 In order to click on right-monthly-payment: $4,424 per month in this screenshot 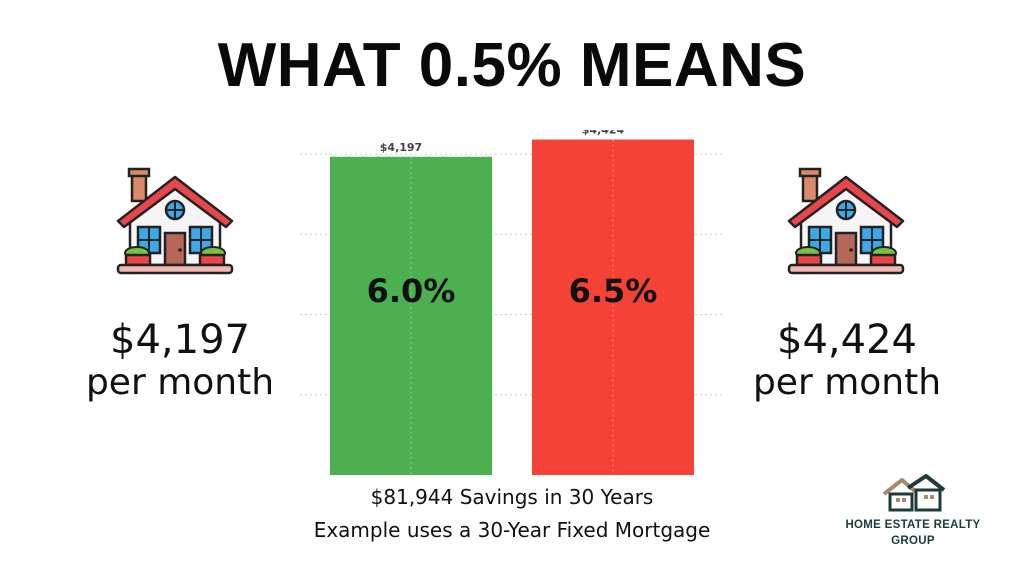, I will do `click(847, 360)`.